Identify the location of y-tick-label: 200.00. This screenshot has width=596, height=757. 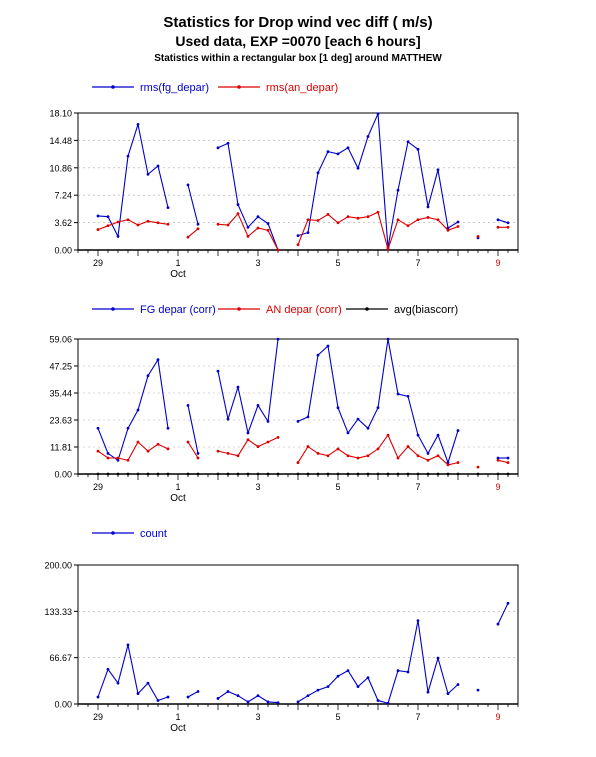
(58, 566).